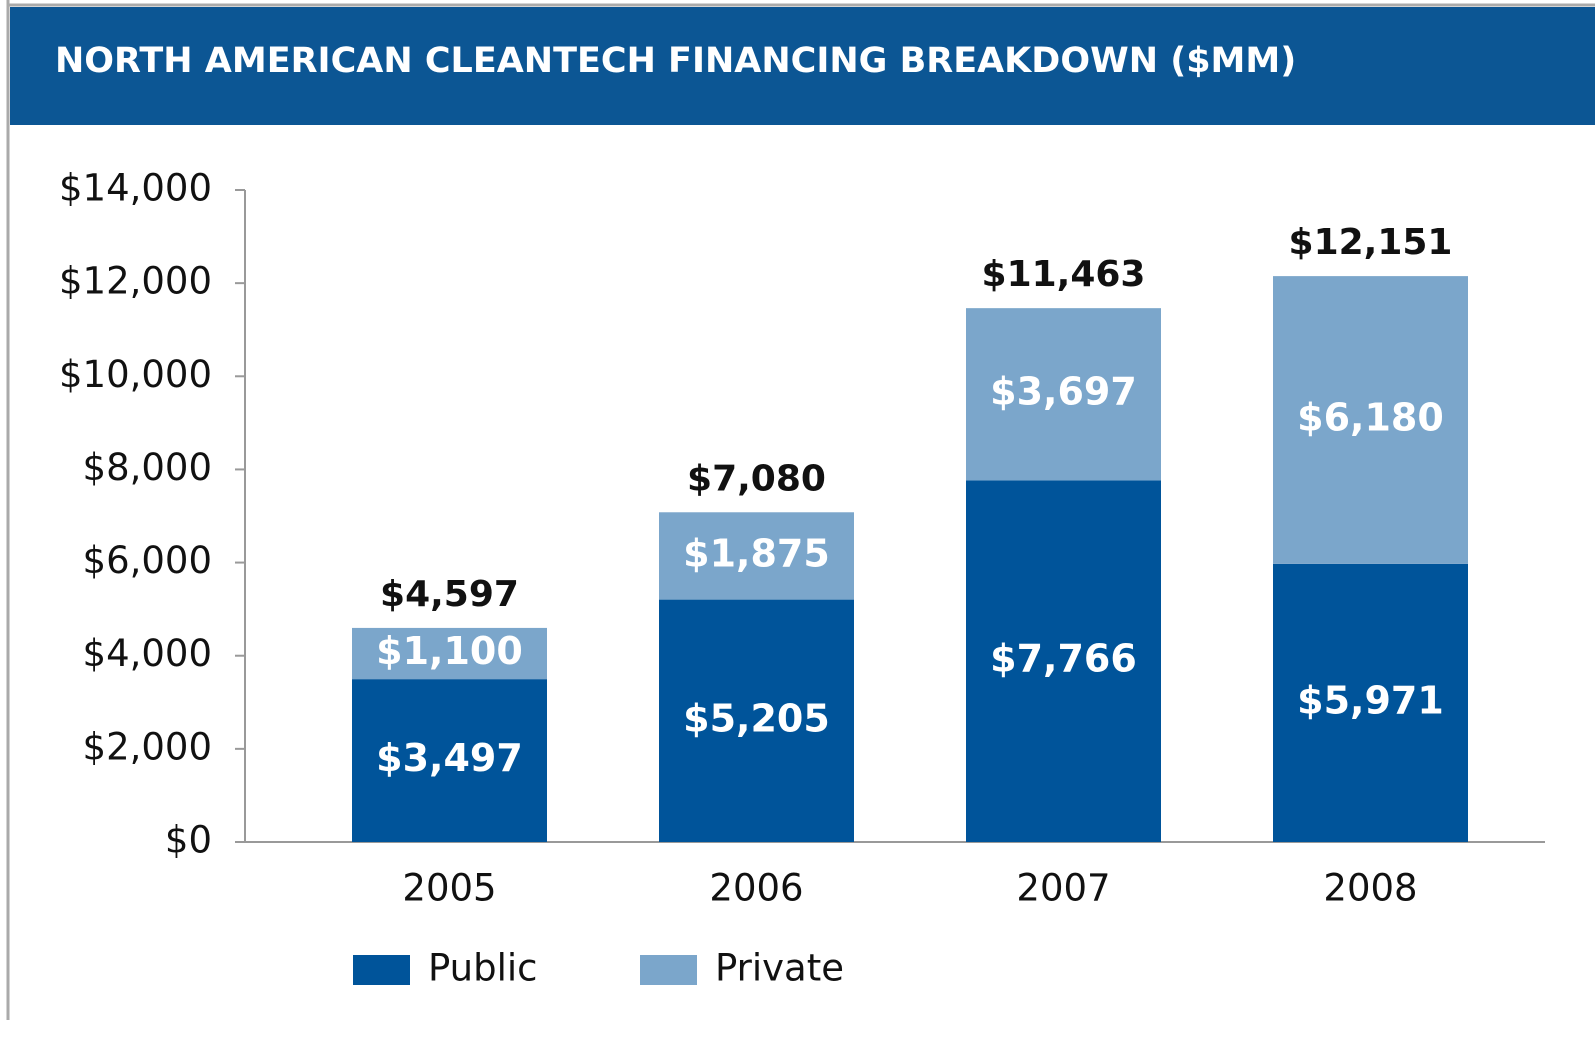 The width and height of the screenshot is (1595, 1039). I want to click on total-label: $12,151, so click(1371, 242).